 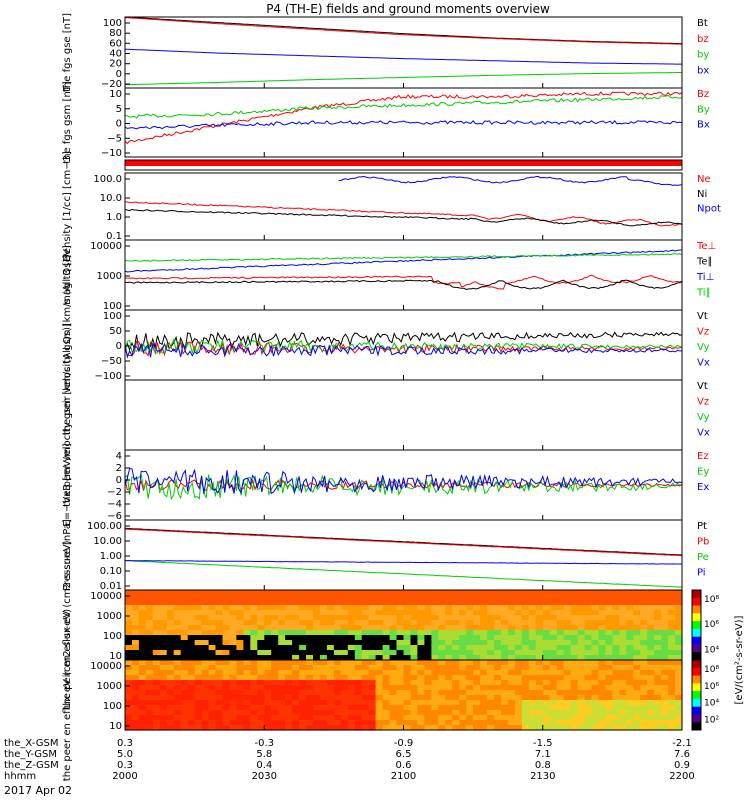 I want to click on y-tick-label: 20, so click(x=115, y=64).